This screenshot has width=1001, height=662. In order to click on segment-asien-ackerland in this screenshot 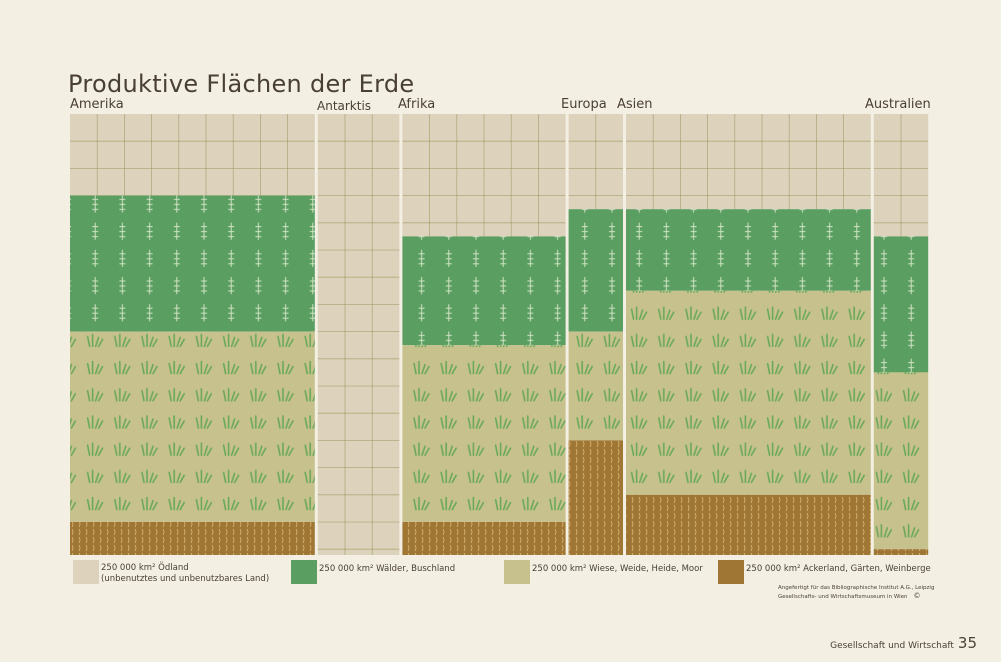, I will do `click(748, 524)`.